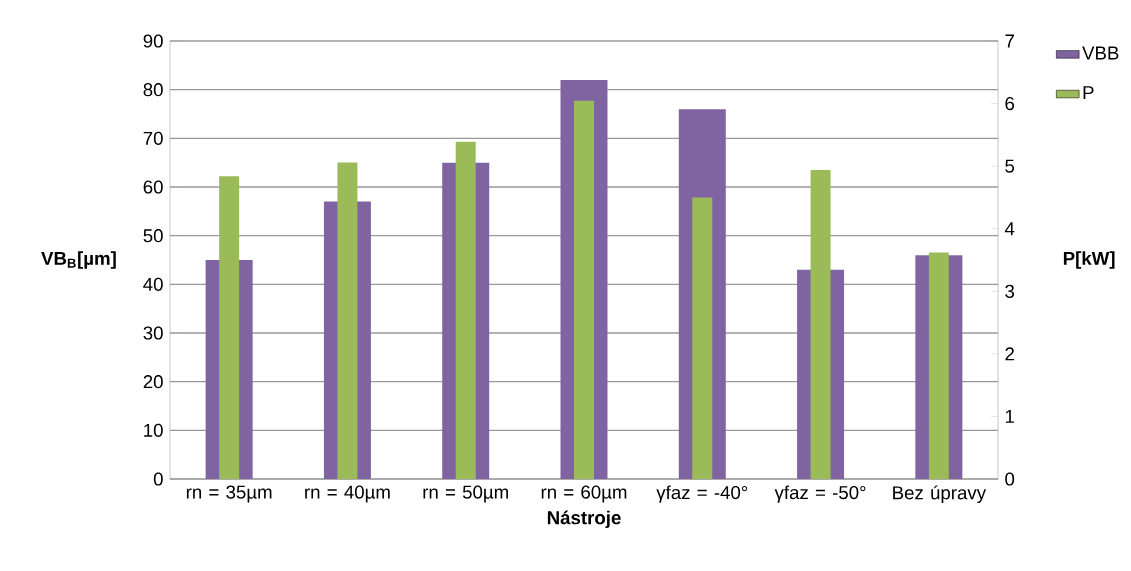  Describe the element at coordinates (702, 338) in the screenshot. I see `bar` at that location.